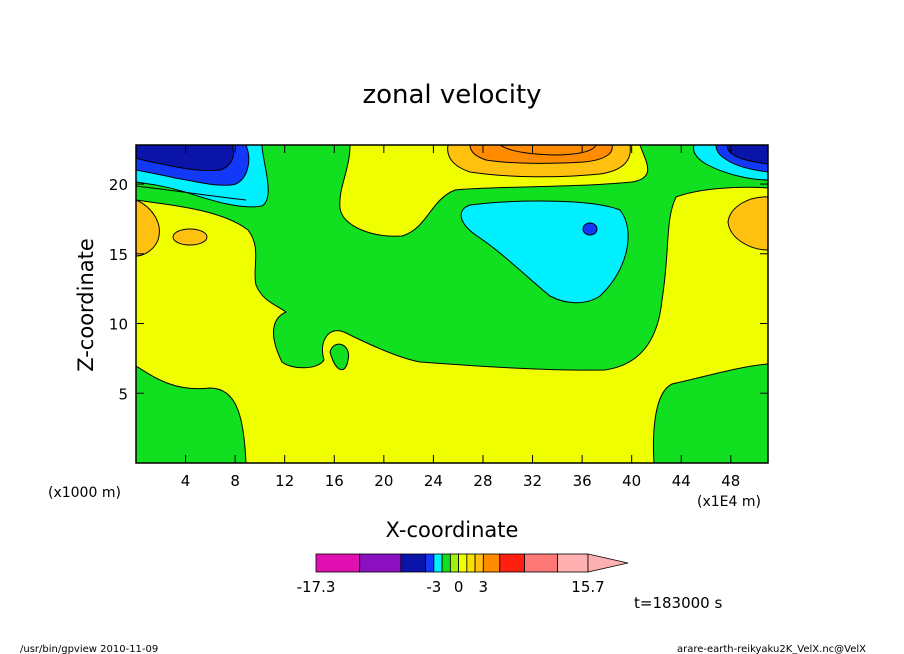 The height and width of the screenshot is (654, 904). Describe the element at coordinates (433, 587) in the screenshot. I see `colorbar-label: -3` at that location.